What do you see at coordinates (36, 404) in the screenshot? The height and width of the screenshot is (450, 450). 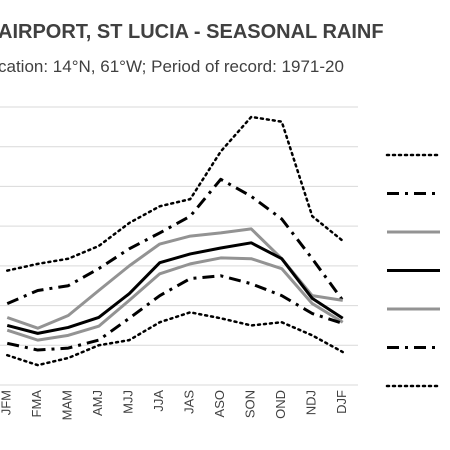 I see `x-tick-label: FMA` at bounding box center [36, 404].